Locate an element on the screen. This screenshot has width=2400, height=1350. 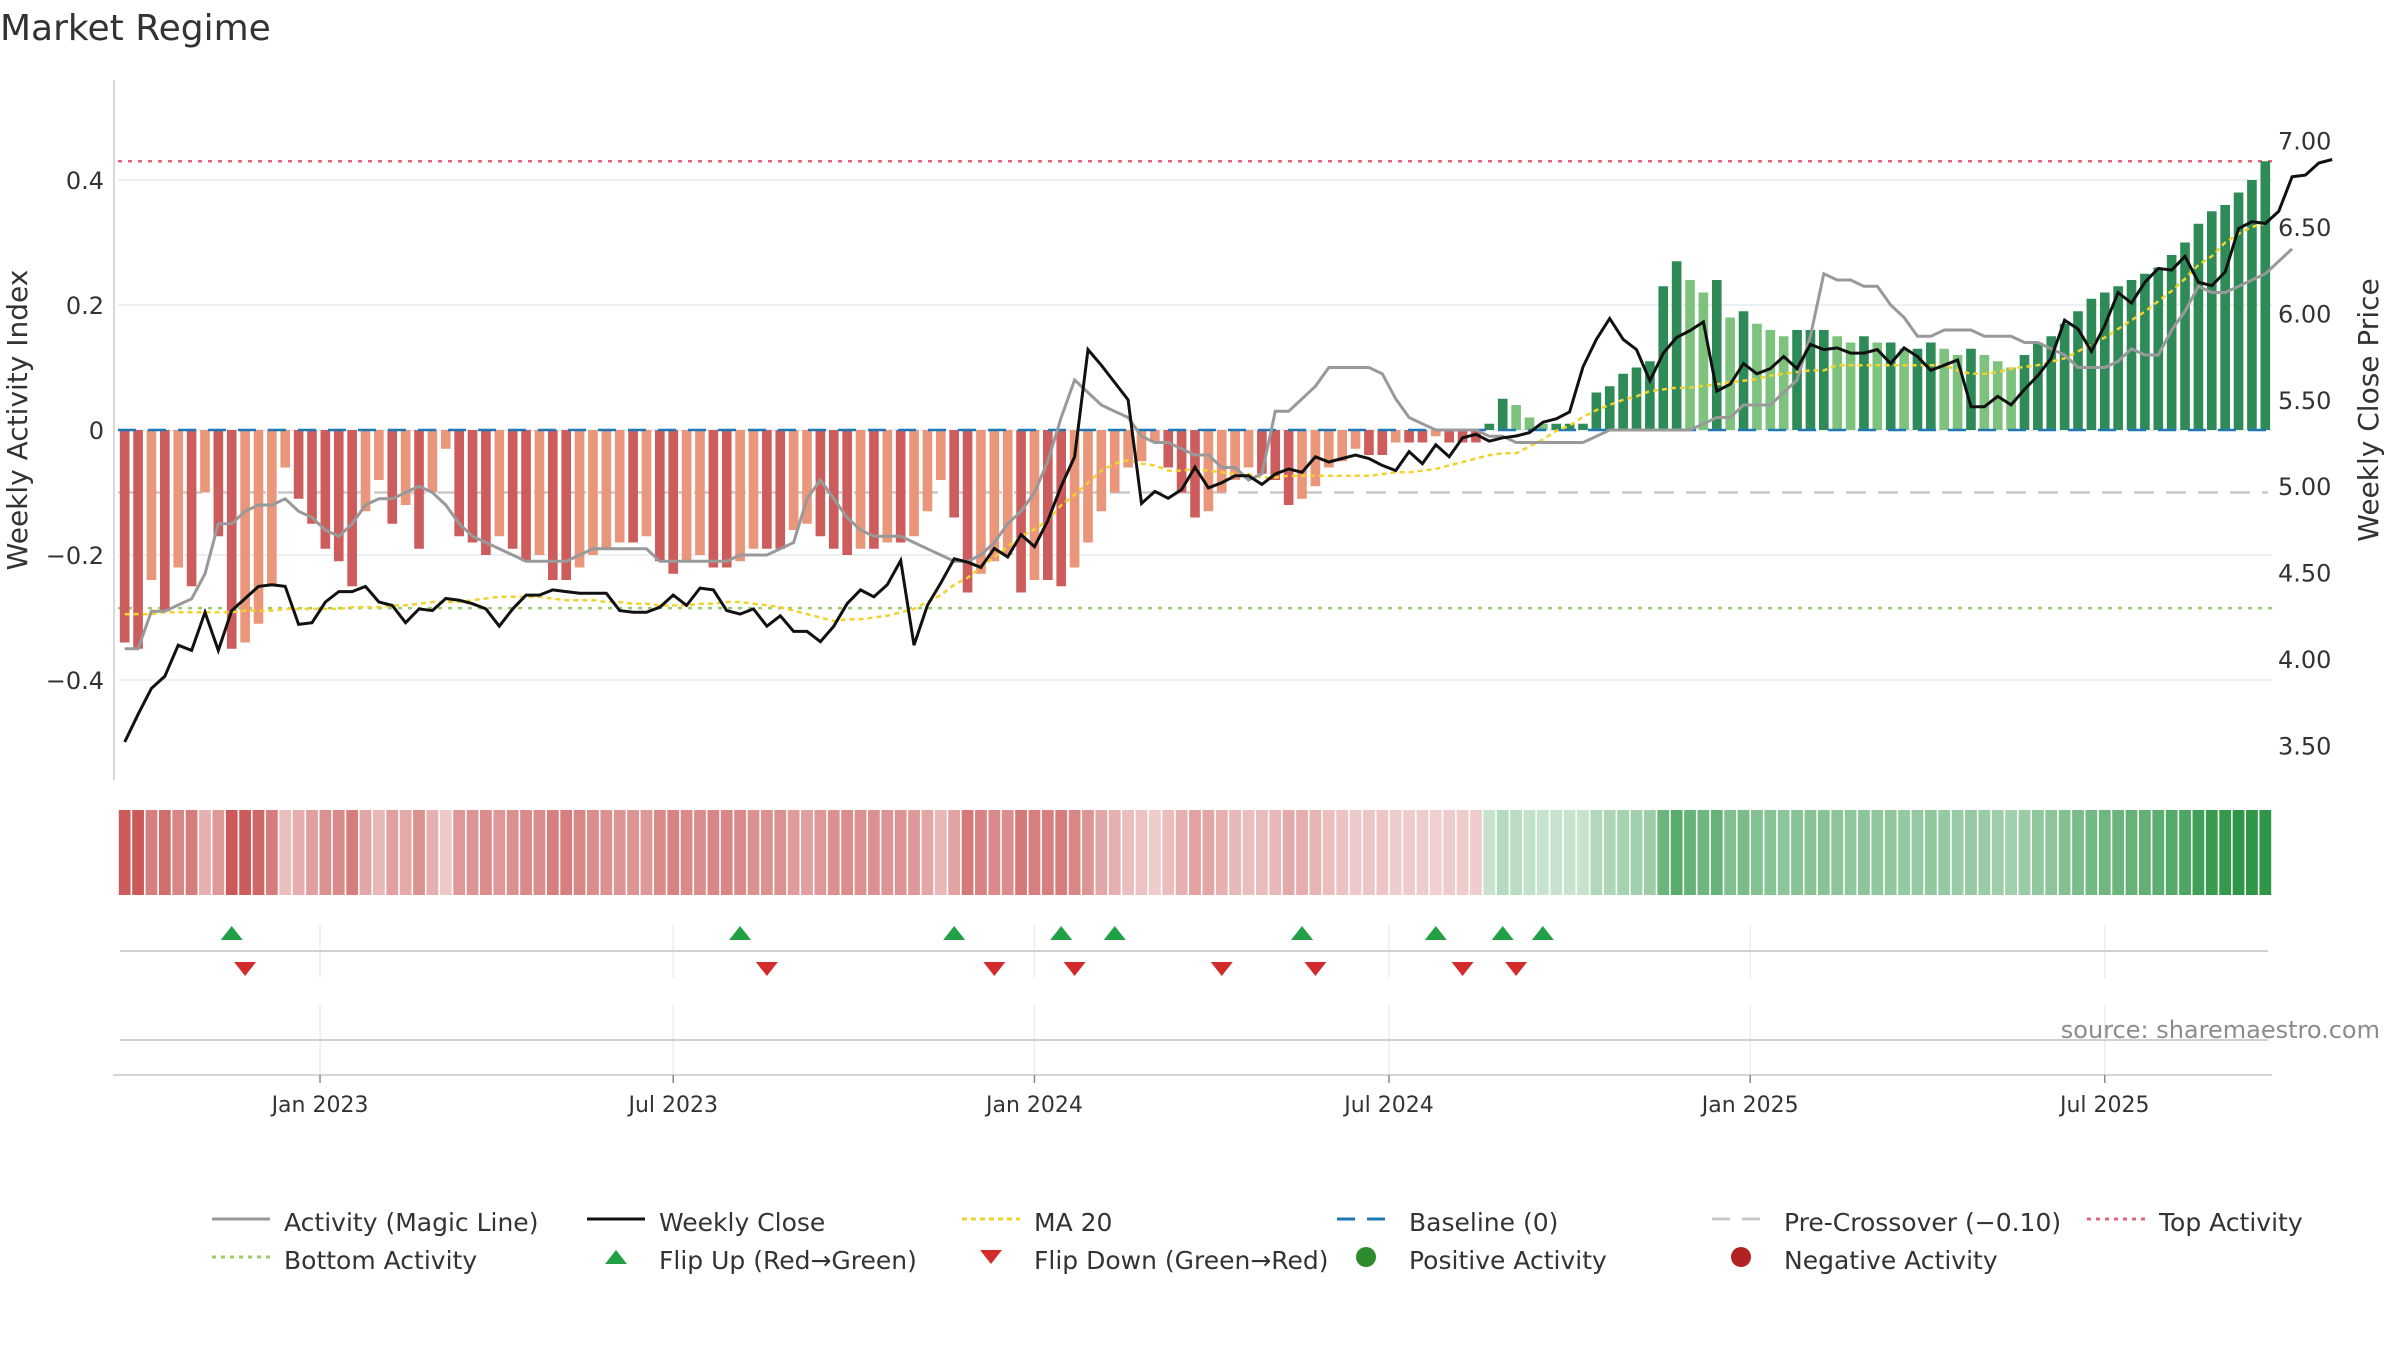
legend-label: MA 20 is located at coordinates (1073, 1222).